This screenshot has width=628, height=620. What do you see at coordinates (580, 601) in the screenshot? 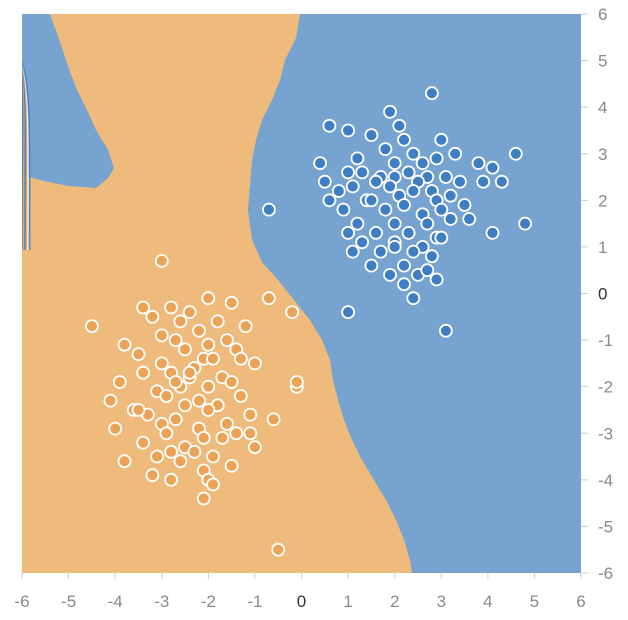
I see `x-tick-label: 6` at bounding box center [580, 601].